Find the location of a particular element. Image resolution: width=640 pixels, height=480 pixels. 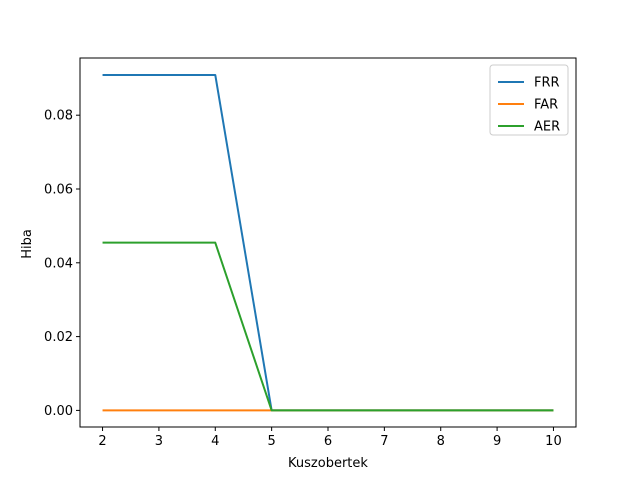

x-axis-title: Kuszobertek is located at coordinates (328, 463).